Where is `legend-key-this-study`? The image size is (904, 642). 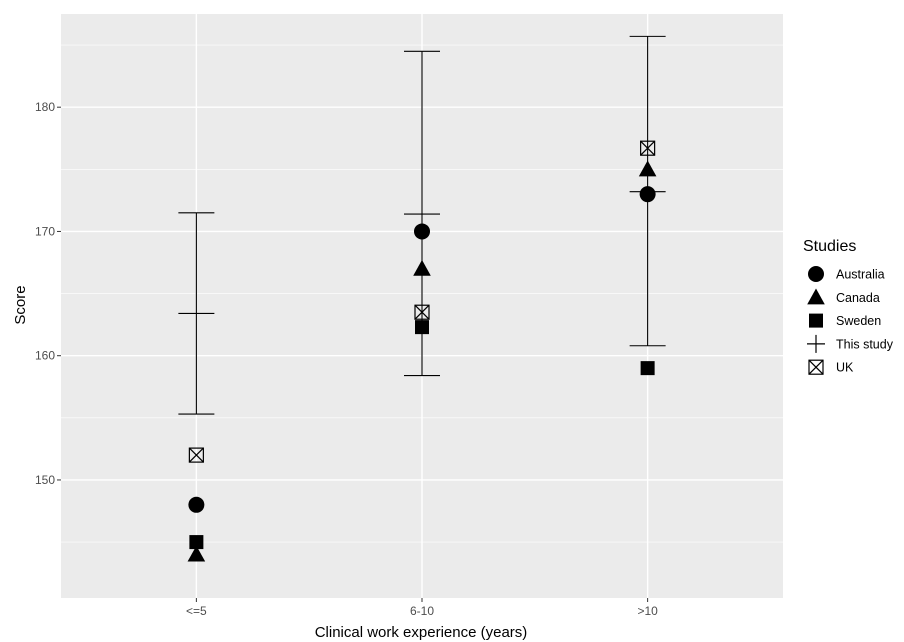
legend-key-this-study is located at coordinates (816, 343).